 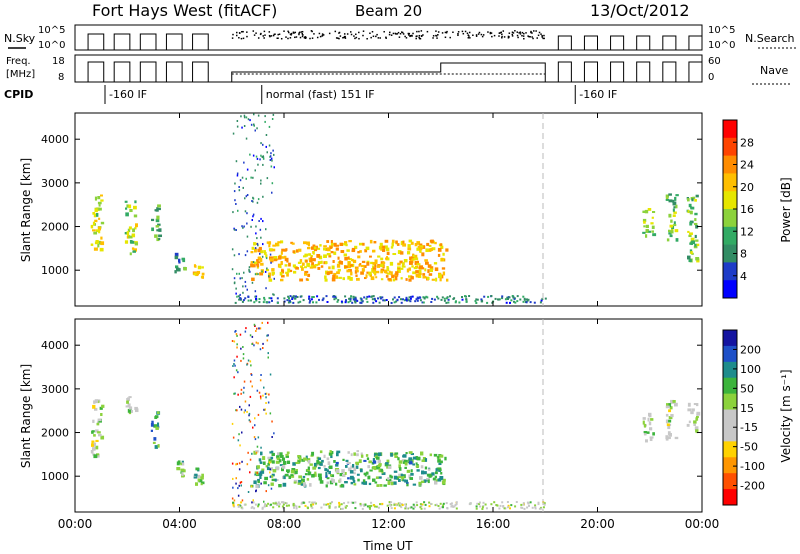 What do you see at coordinates (743, 254) in the screenshot?
I see `power-colorbar-tick-label: 8` at bounding box center [743, 254].